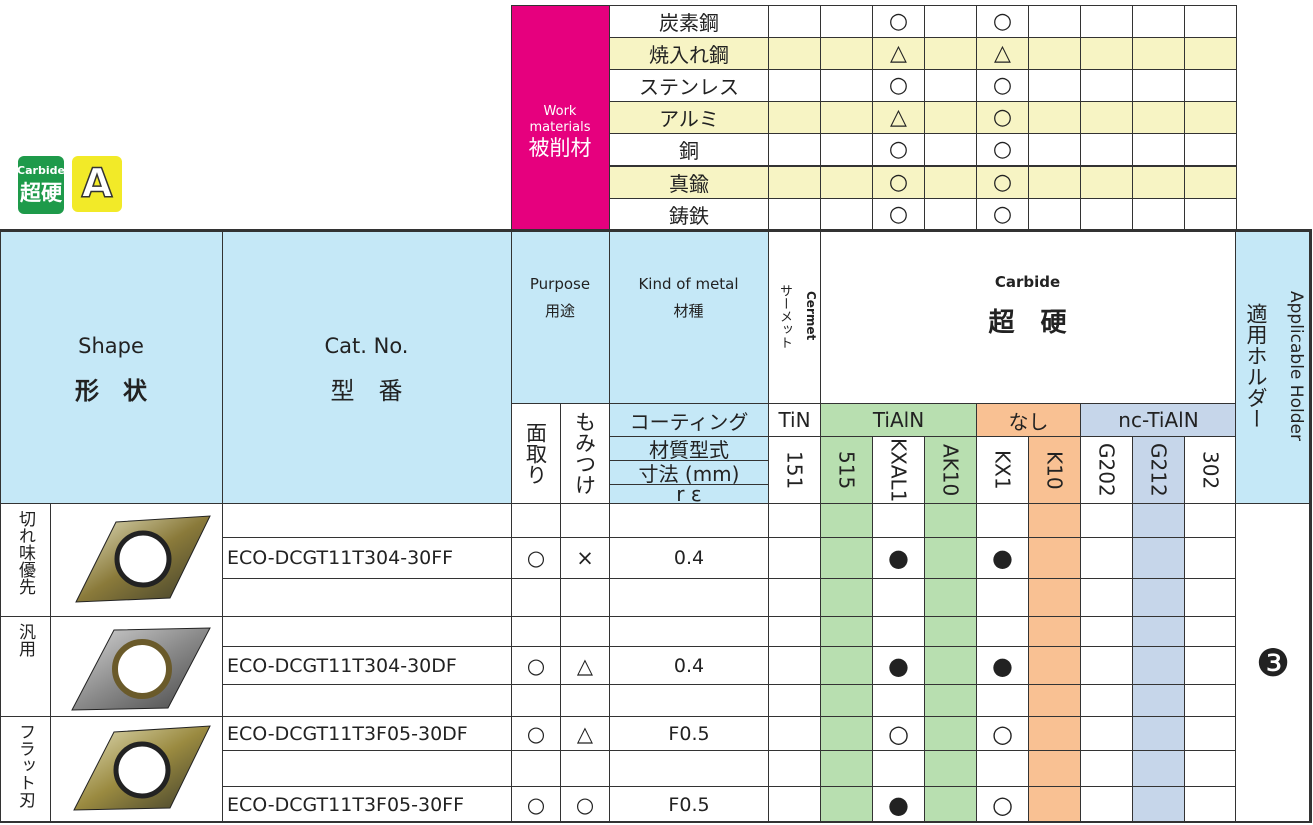  I want to click on badge-kanji: 超硬, so click(41, 192).